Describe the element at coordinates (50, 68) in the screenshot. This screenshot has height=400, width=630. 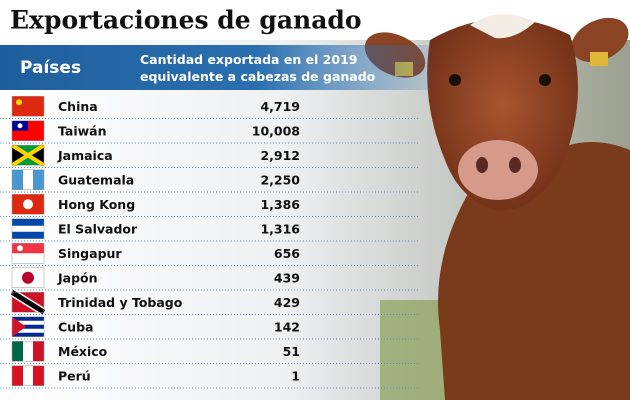
I see `header-country: Países` at that location.